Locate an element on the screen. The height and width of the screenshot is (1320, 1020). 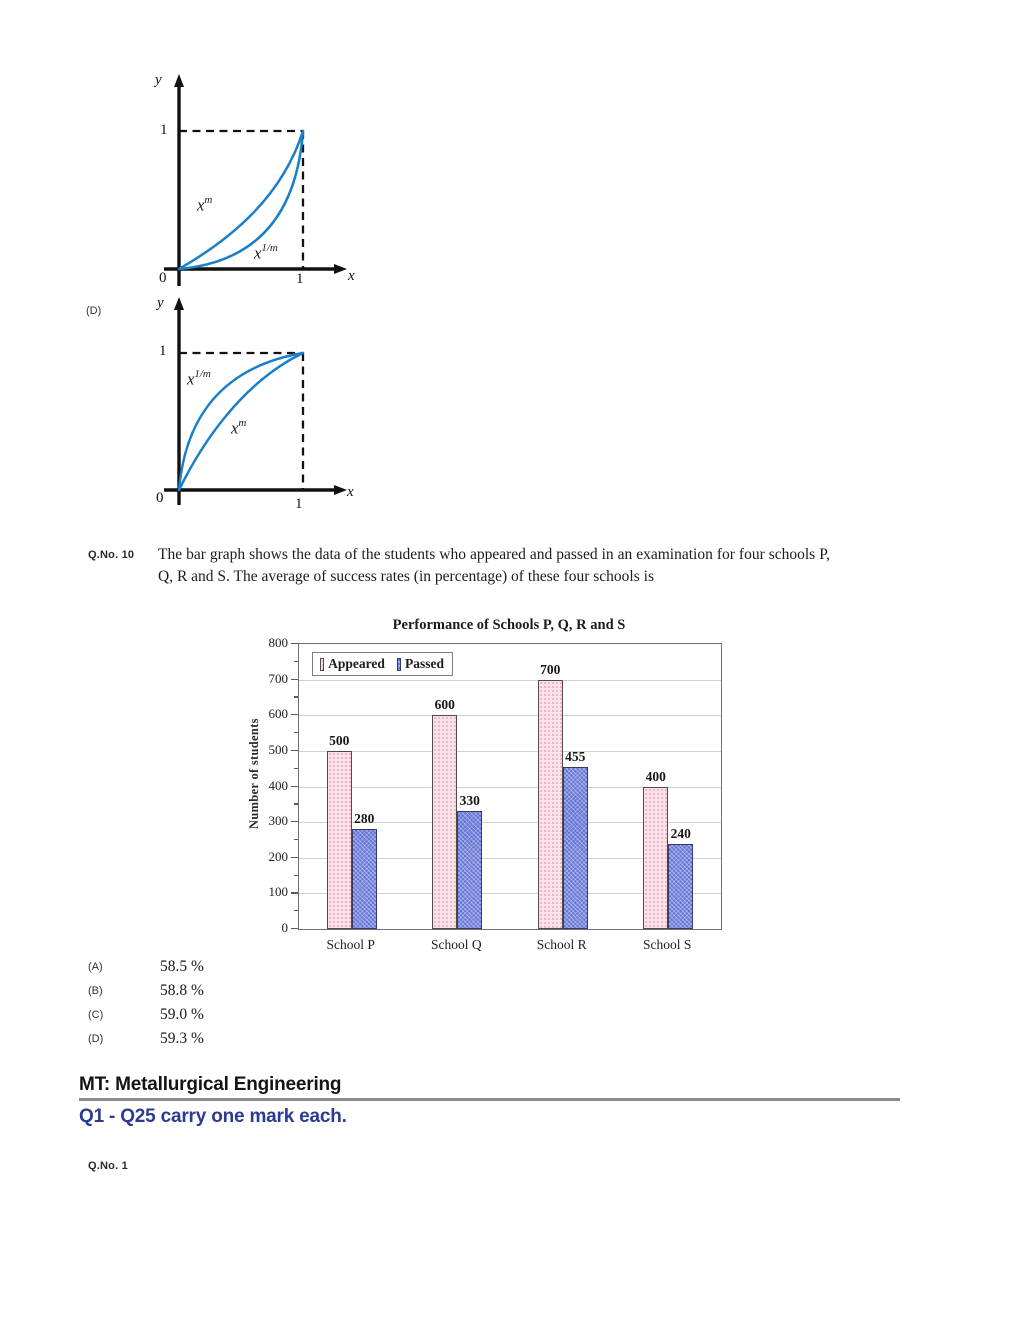
y-axis-tick-label: 500 is located at coordinates (278, 749).